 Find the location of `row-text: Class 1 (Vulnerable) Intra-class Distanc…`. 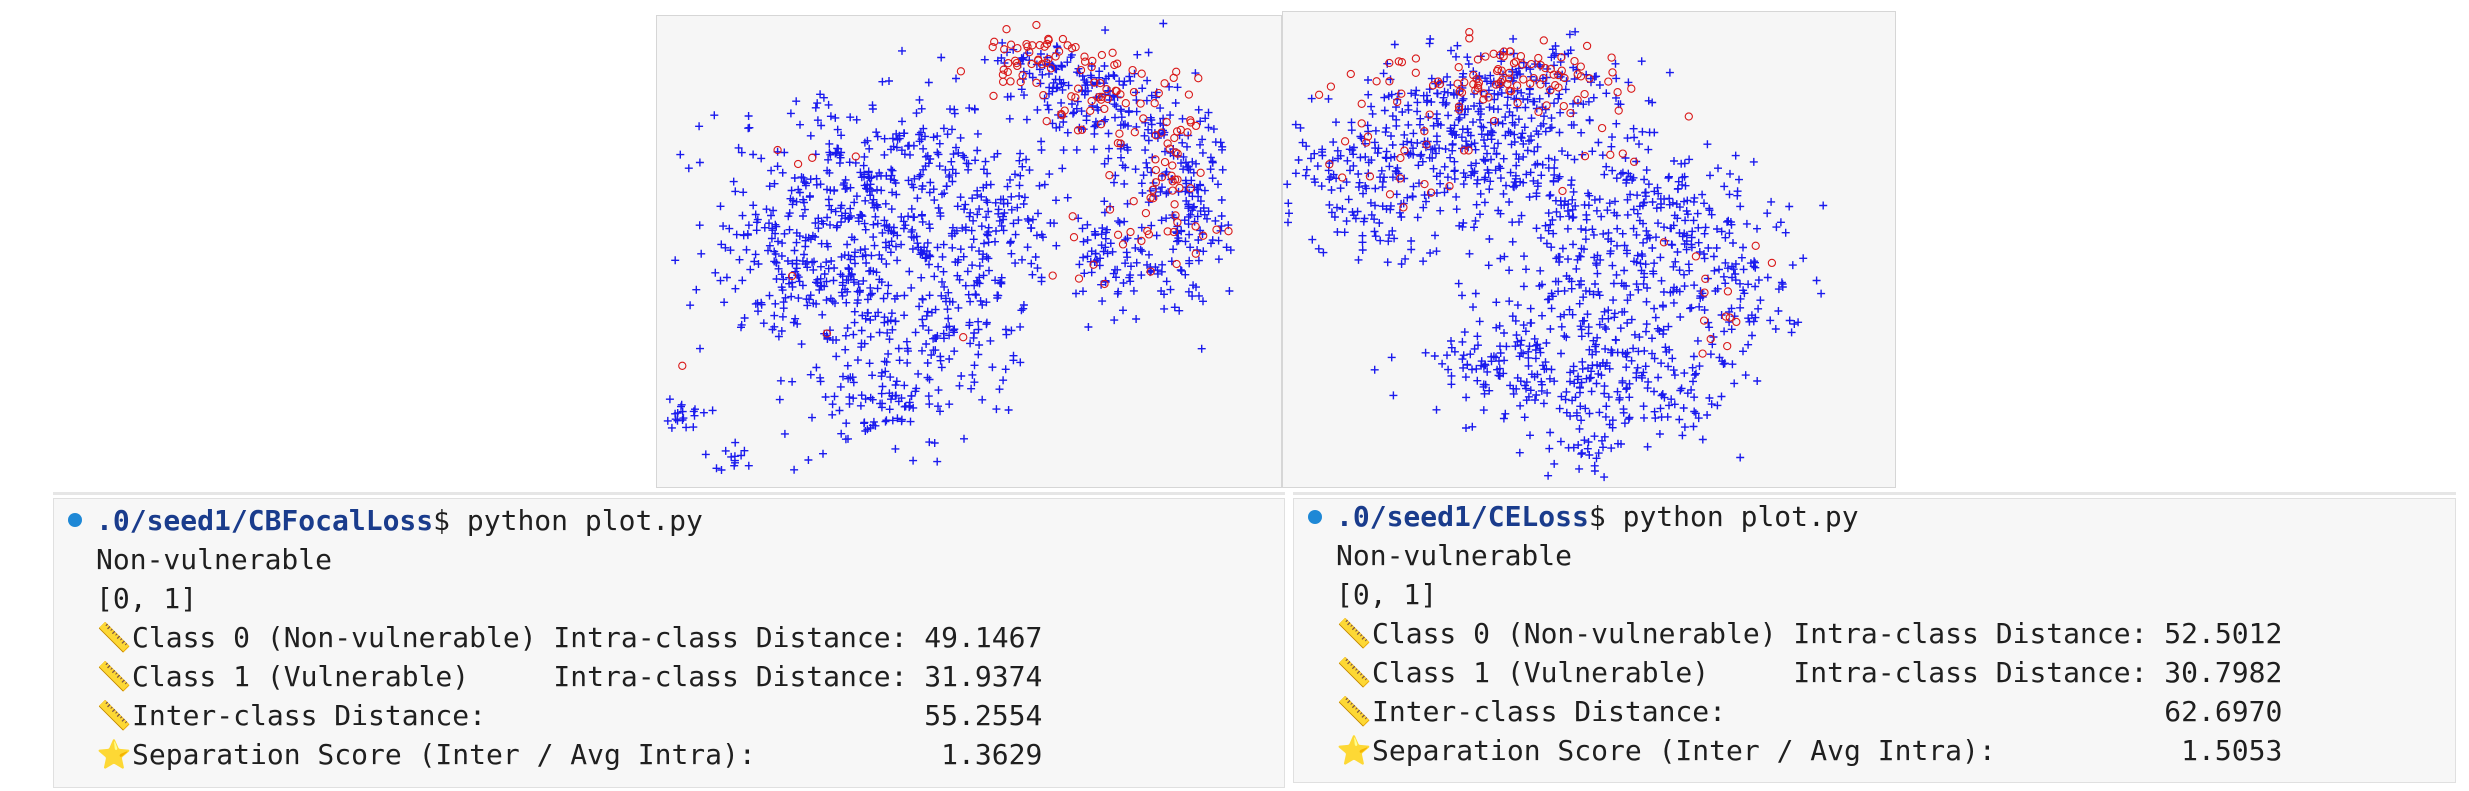

row-text: Class 1 (Vulnerable) Intra-class Distanc… is located at coordinates (587, 676).